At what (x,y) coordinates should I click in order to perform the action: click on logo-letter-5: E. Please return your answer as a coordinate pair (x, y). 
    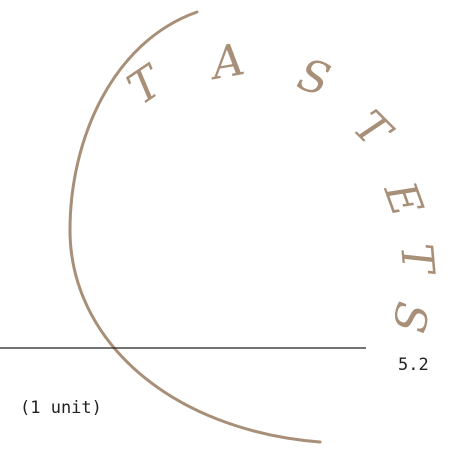
    Looking at the image, I should click on (402, 198).